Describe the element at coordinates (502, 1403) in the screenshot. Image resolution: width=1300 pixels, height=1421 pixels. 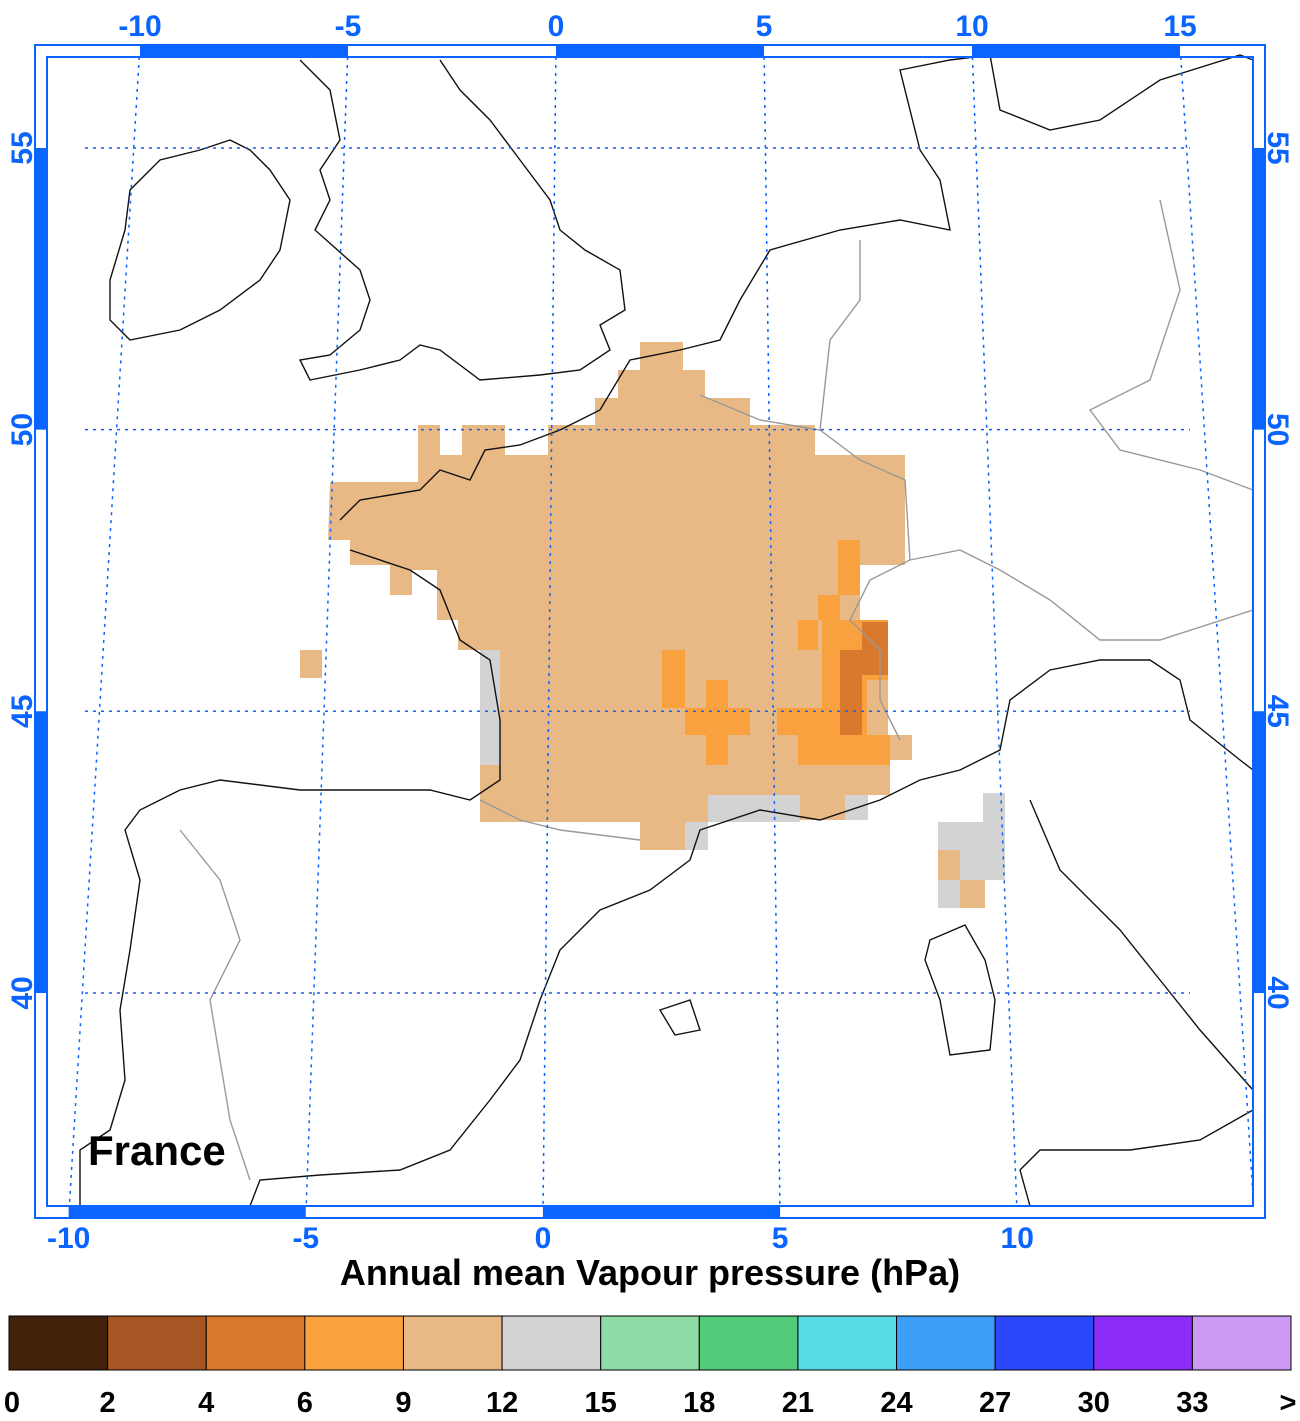
I see `colorbar-label: 12` at that location.